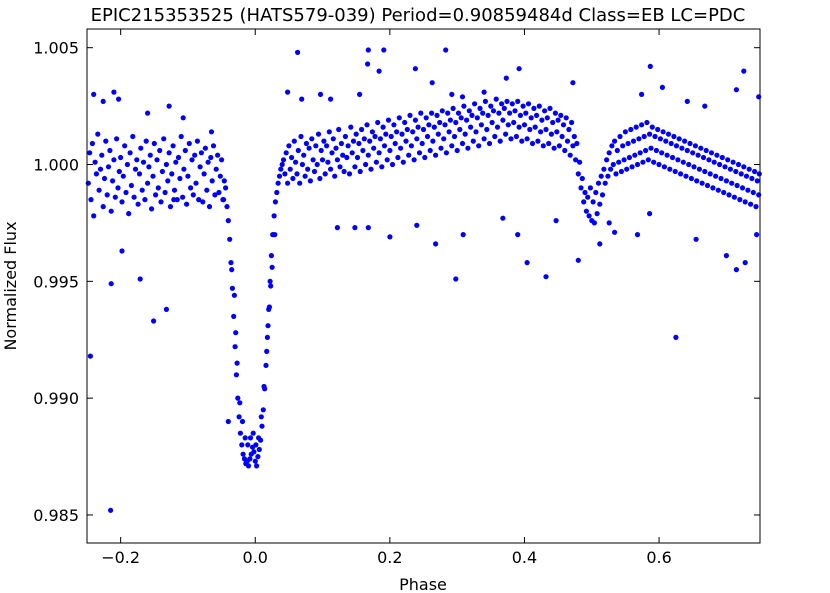 The height and width of the screenshot is (593, 830). What do you see at coordinates (524, 557) in the screenshot?
I see `x-tick-label: 0.4` at bounding box center [524, 557].